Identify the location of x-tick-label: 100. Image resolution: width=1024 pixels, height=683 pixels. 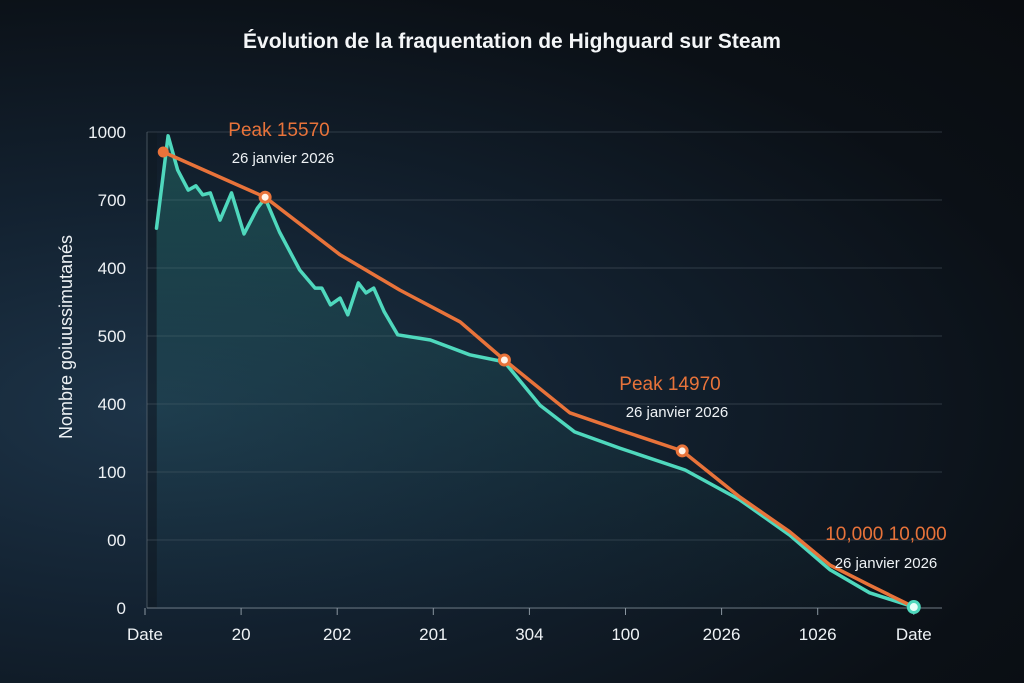
(625, 634).